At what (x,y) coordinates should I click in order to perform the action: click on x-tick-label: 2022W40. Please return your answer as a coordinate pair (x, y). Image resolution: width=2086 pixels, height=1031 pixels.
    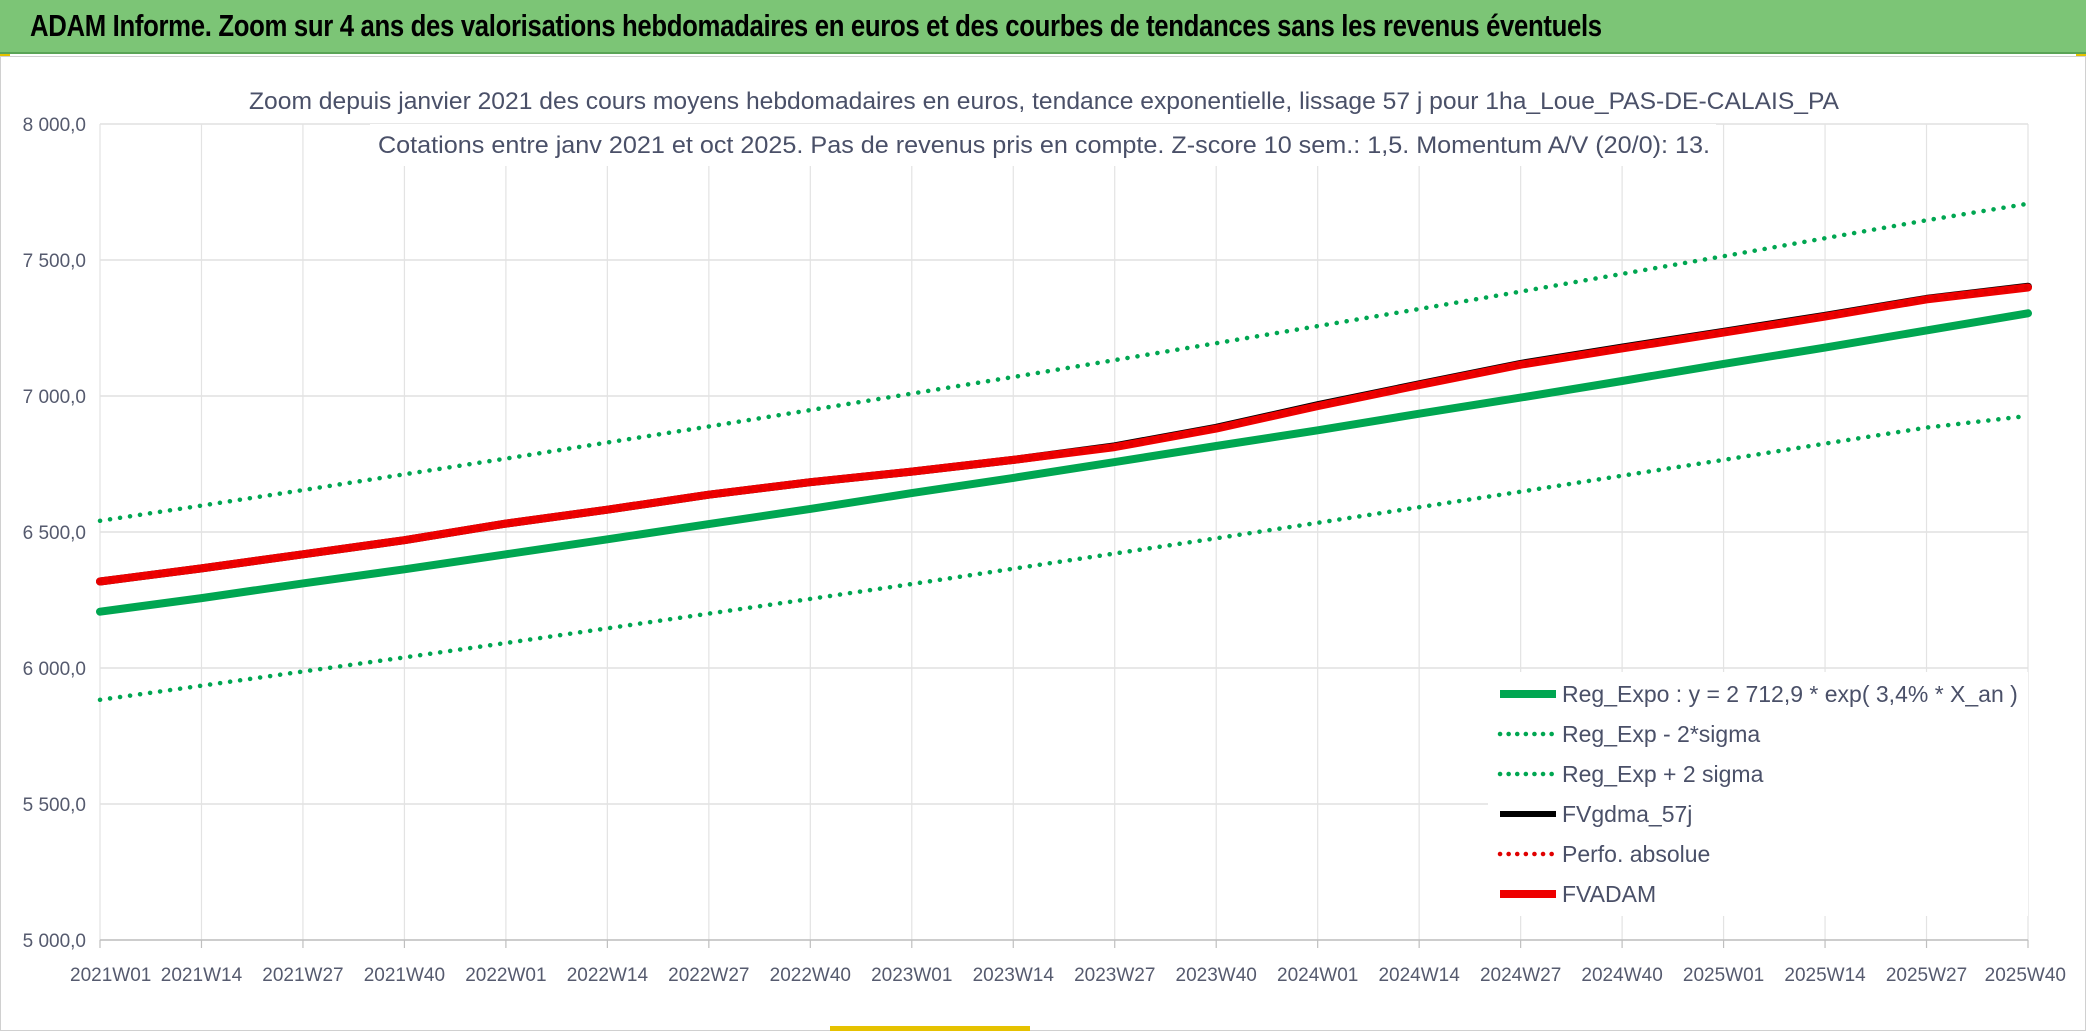
    Looking at the image, I should click on (810, 975).